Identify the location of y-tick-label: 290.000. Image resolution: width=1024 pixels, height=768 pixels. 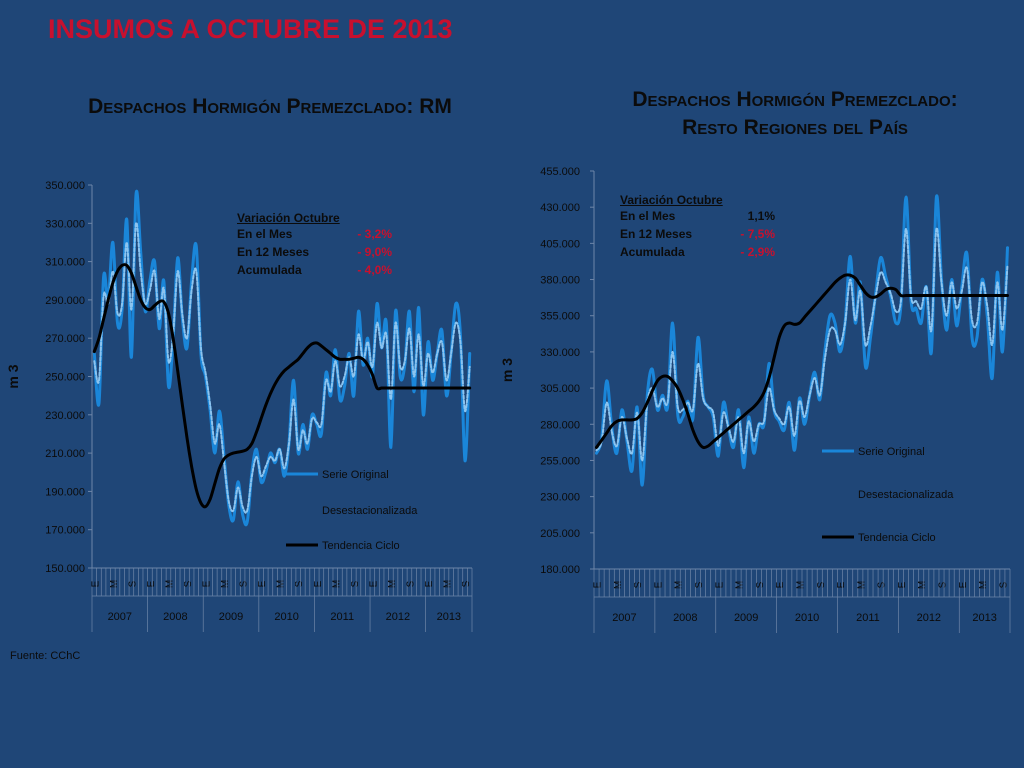
(65, 301).